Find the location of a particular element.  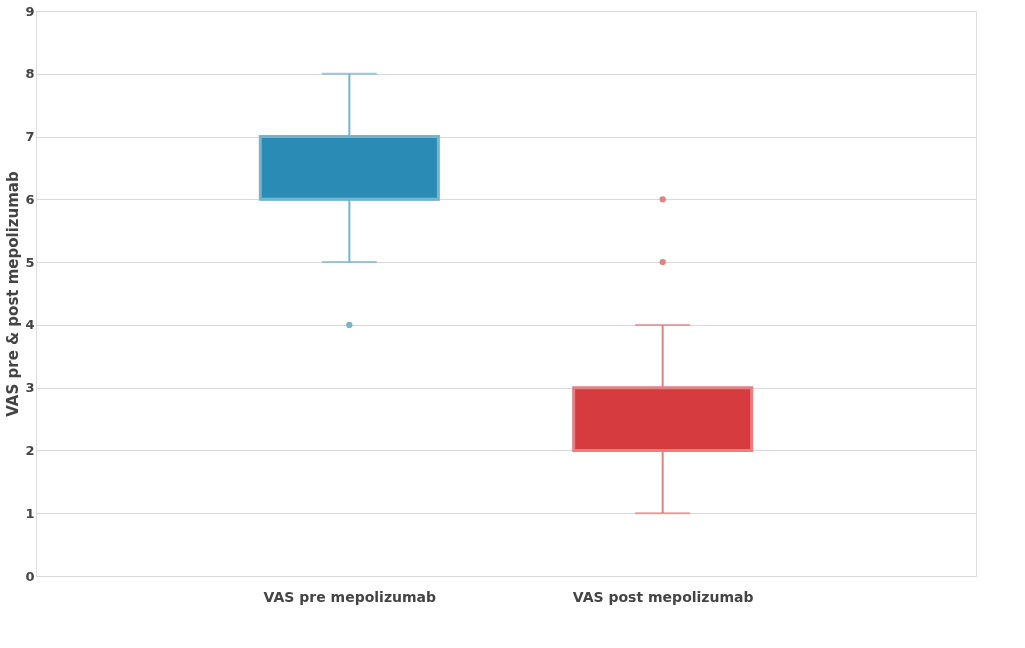

y-tick-label: 5 is located at coordinates (30, 262).